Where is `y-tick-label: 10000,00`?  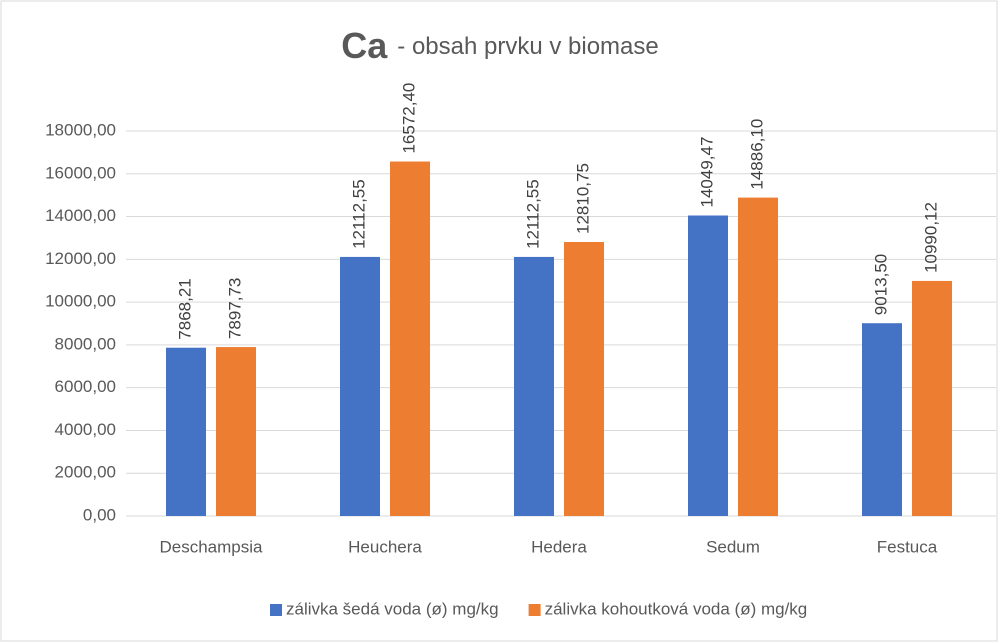 y-tick-label: 10000,00 is located at coordinates (80, 301).